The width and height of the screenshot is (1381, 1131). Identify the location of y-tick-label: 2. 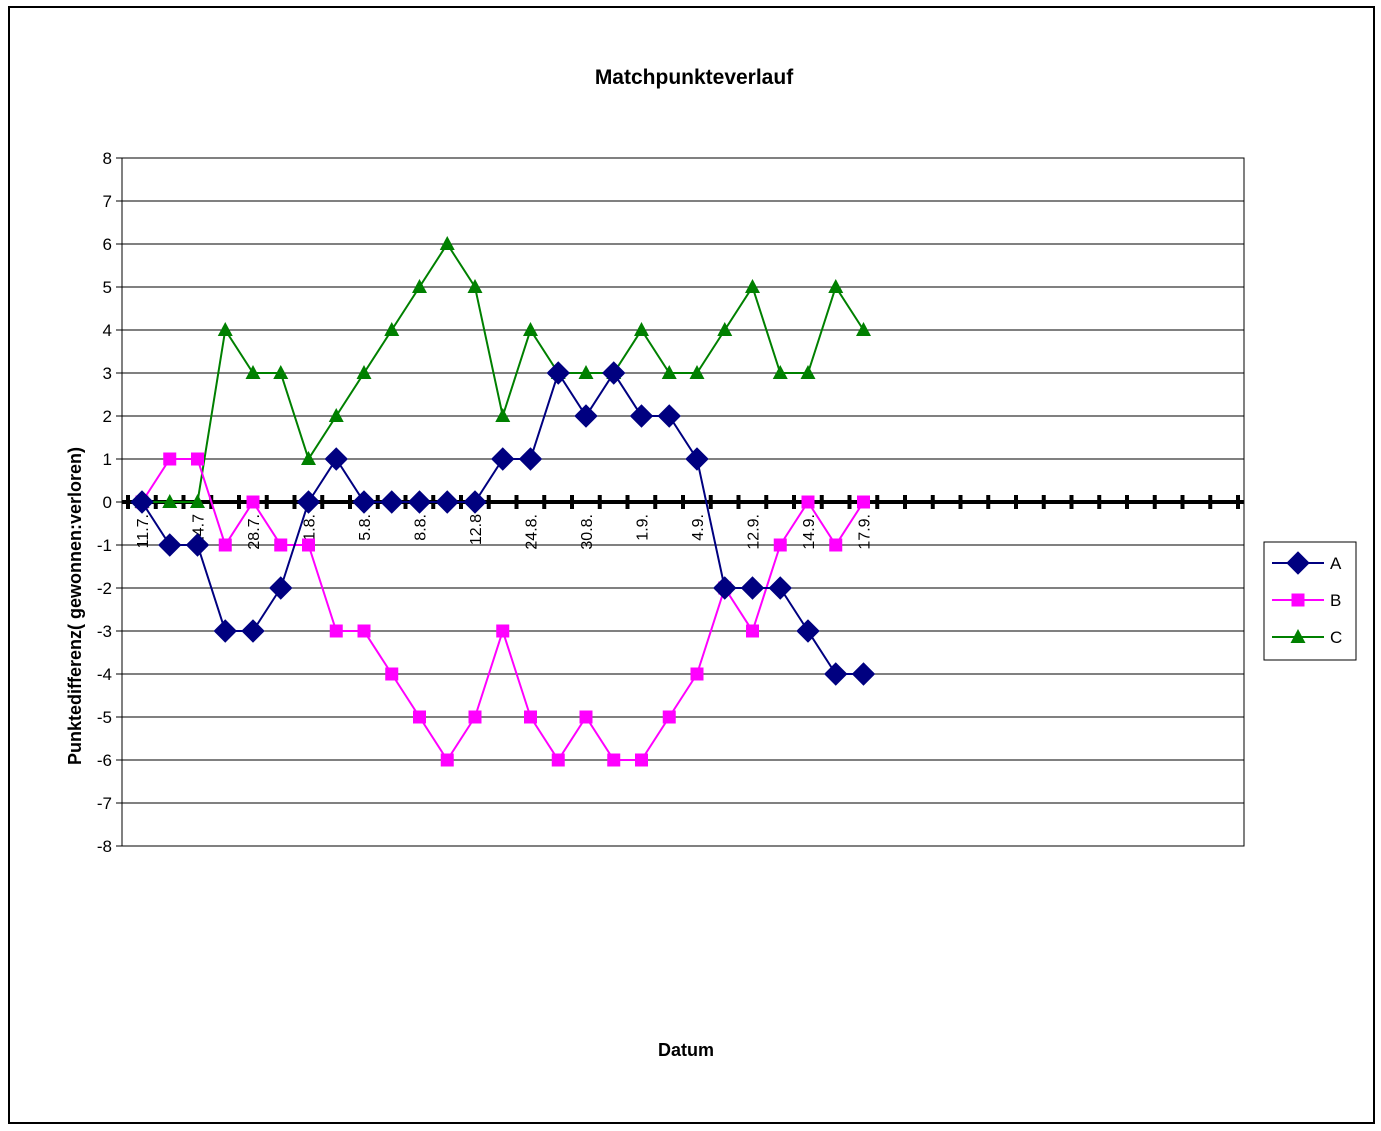
(107, 416).